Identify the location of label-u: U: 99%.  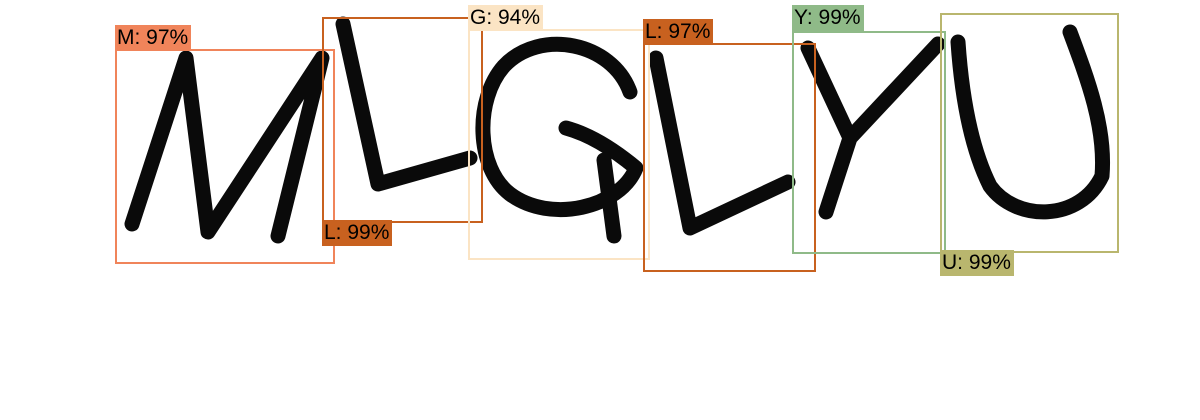
(977, 263).